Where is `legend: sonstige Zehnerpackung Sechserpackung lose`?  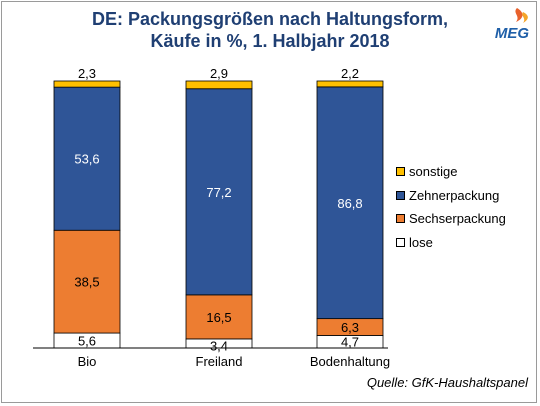
legend: sonstige Zehnerpackung Sechserpackung lose is located at coordinates (451, 207).